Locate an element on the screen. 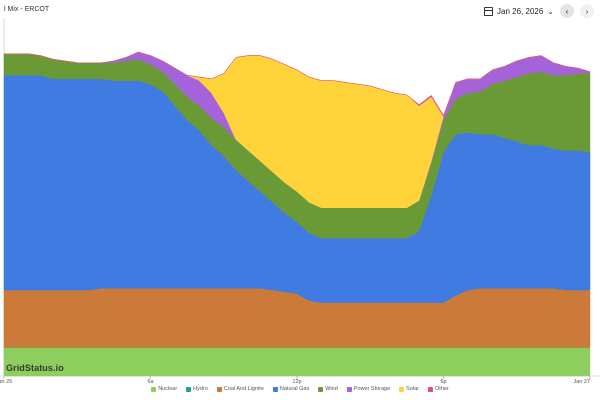 This screenshot has width=600, height=400. x-axis-ticks: Jan 26 6a 12p 6p Jan 27 is located at coordinates (295, 380).